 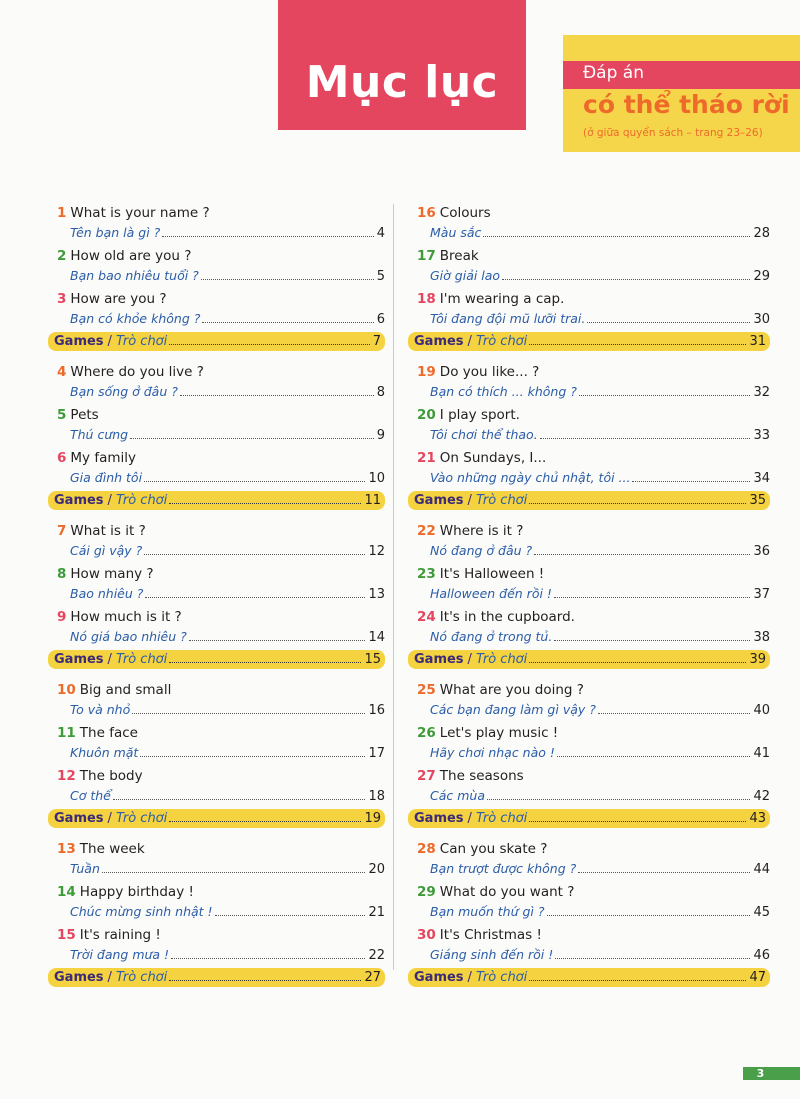 What do you see at coordinates (106, 477) in the screenshot?
I see `unit-title-vi: Gia đình tôi` at bounding box center [106, 477].